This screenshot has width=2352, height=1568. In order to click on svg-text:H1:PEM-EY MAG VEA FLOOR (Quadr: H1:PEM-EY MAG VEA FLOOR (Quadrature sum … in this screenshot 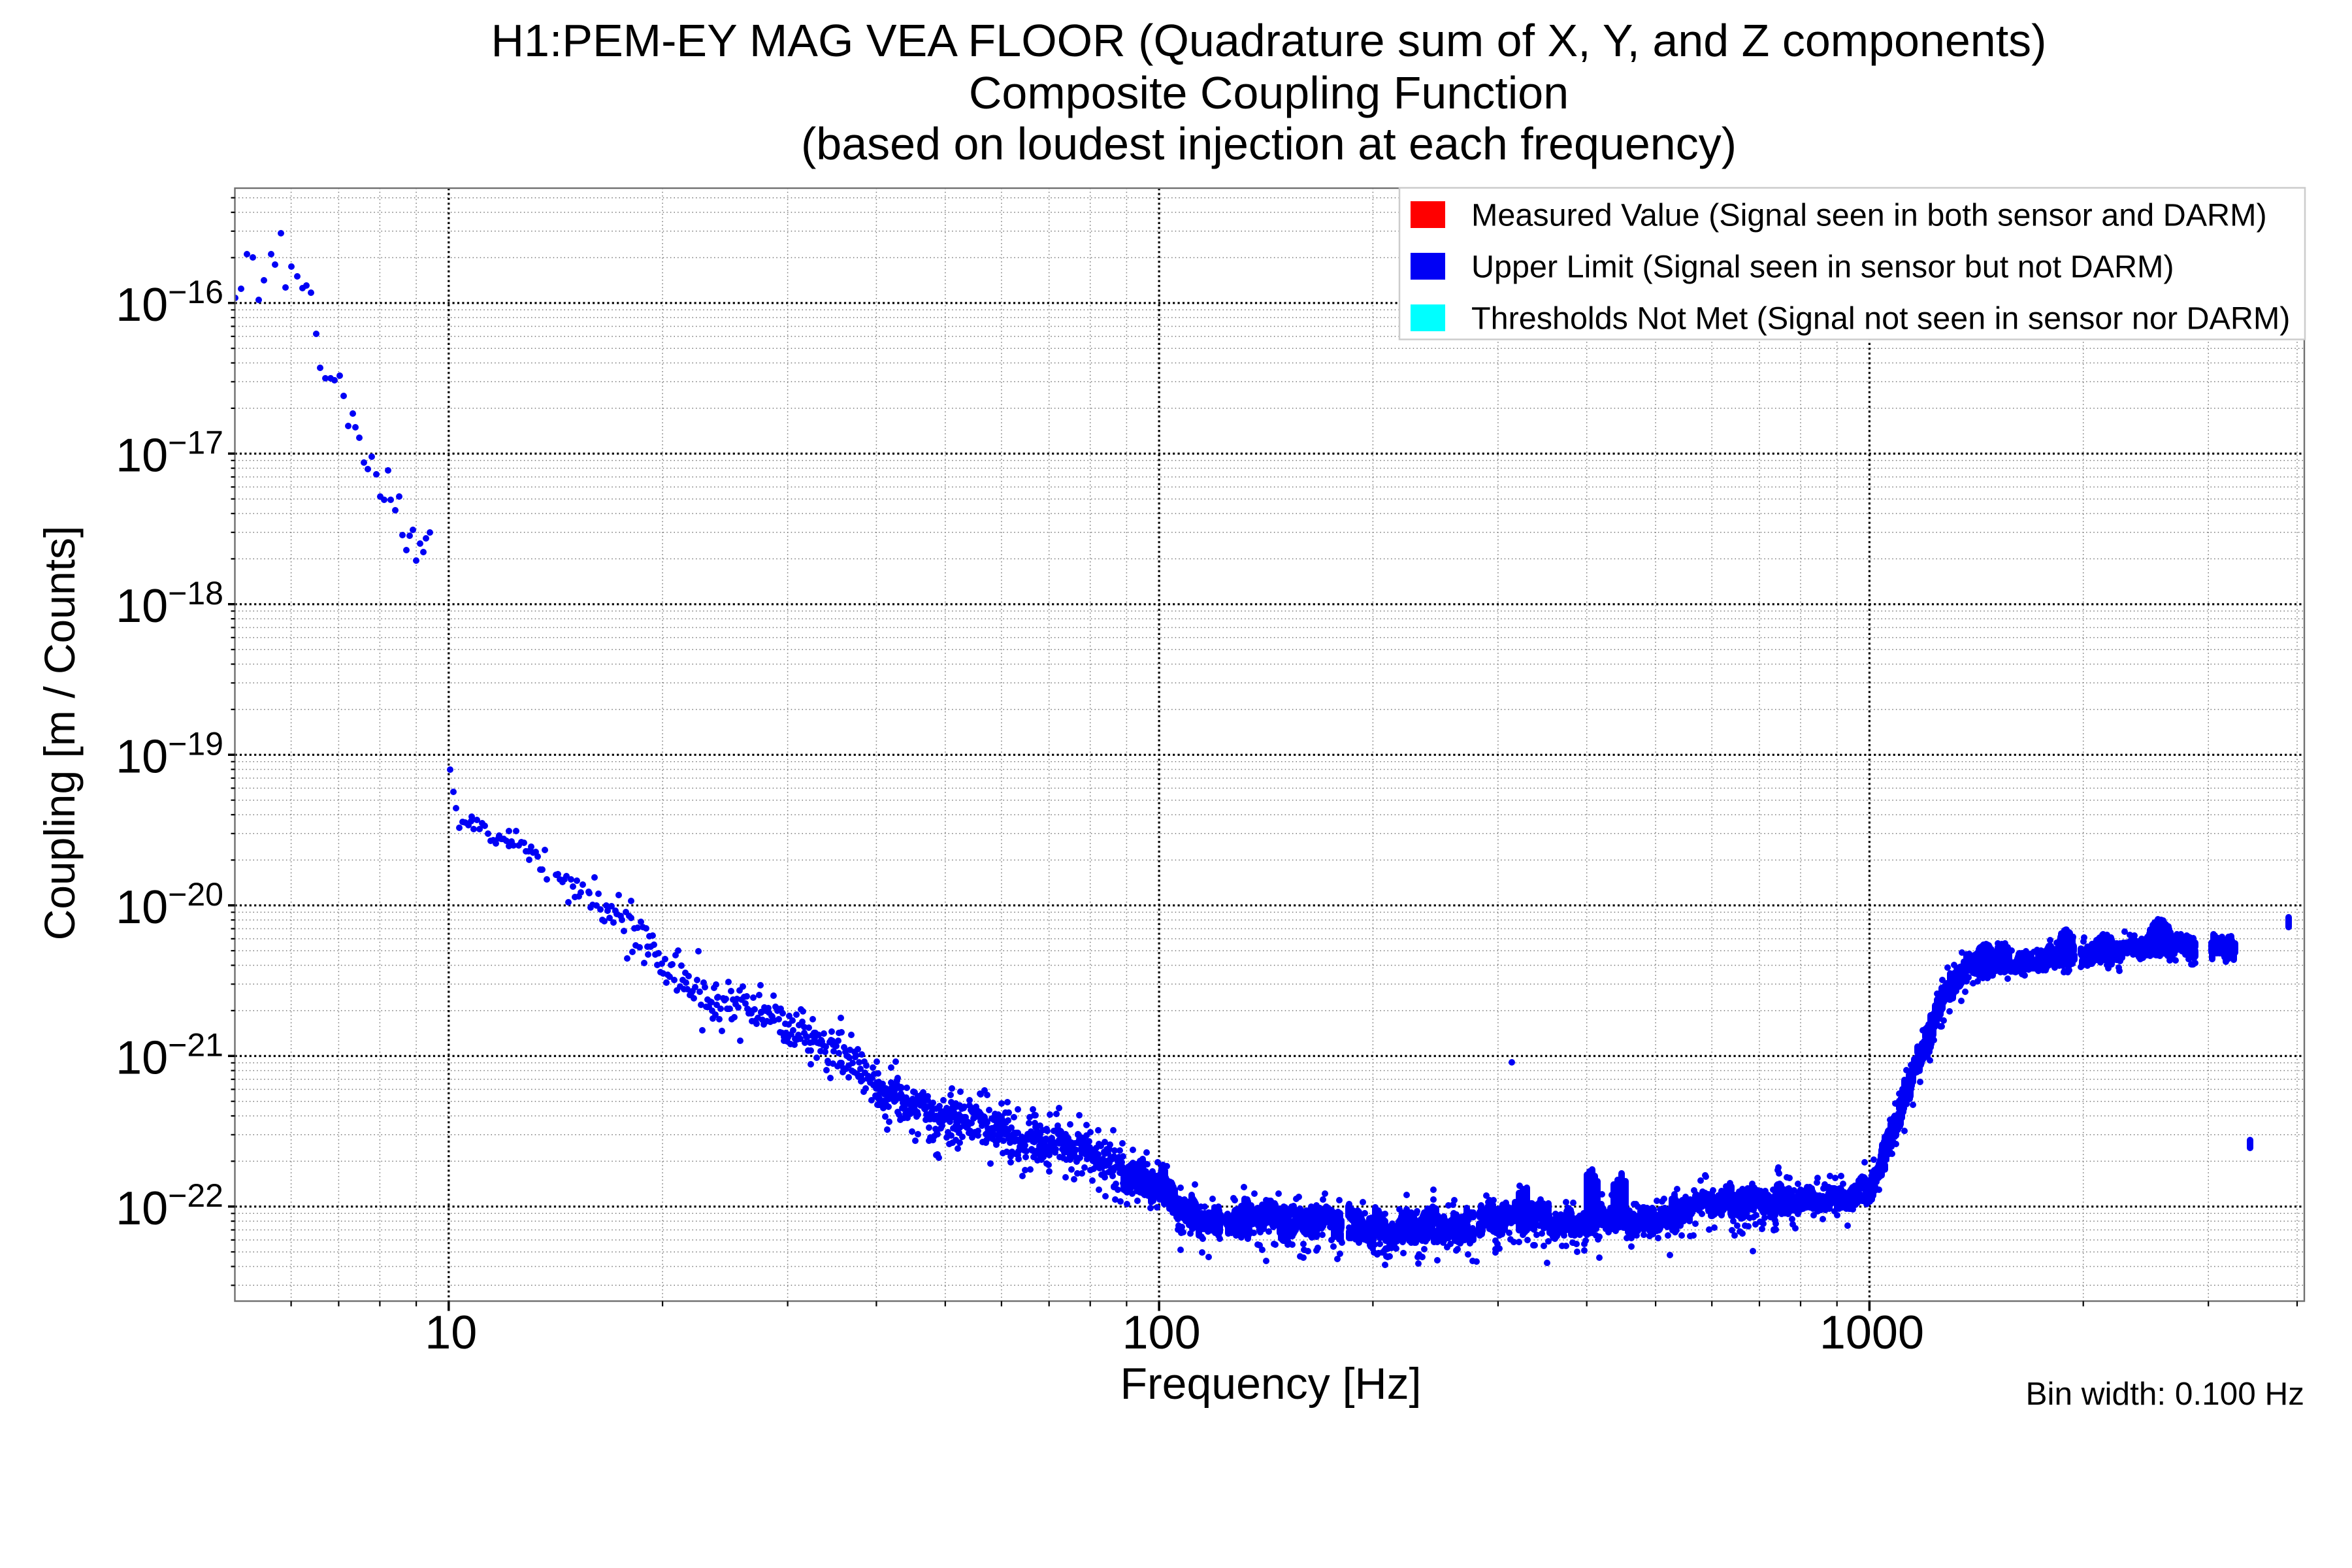, I will do `click(1269, 40)`.